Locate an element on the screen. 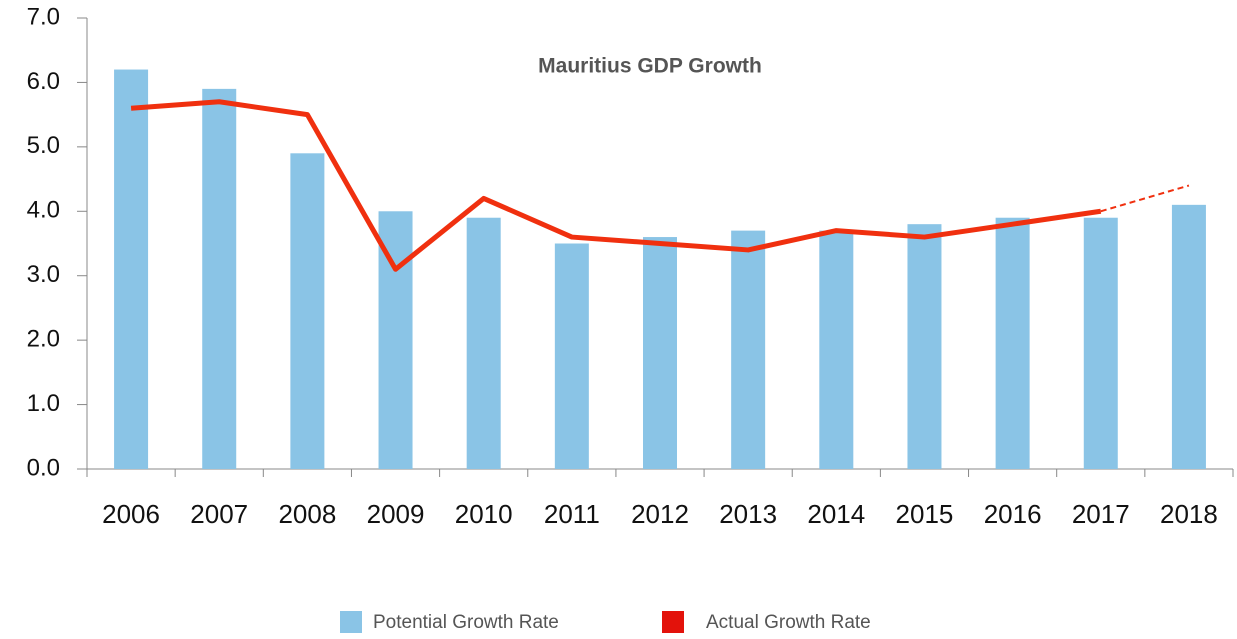 This screenshot has height=639, width=1237. y-tick-label: 1.0 is located at coordinates (43, 403).